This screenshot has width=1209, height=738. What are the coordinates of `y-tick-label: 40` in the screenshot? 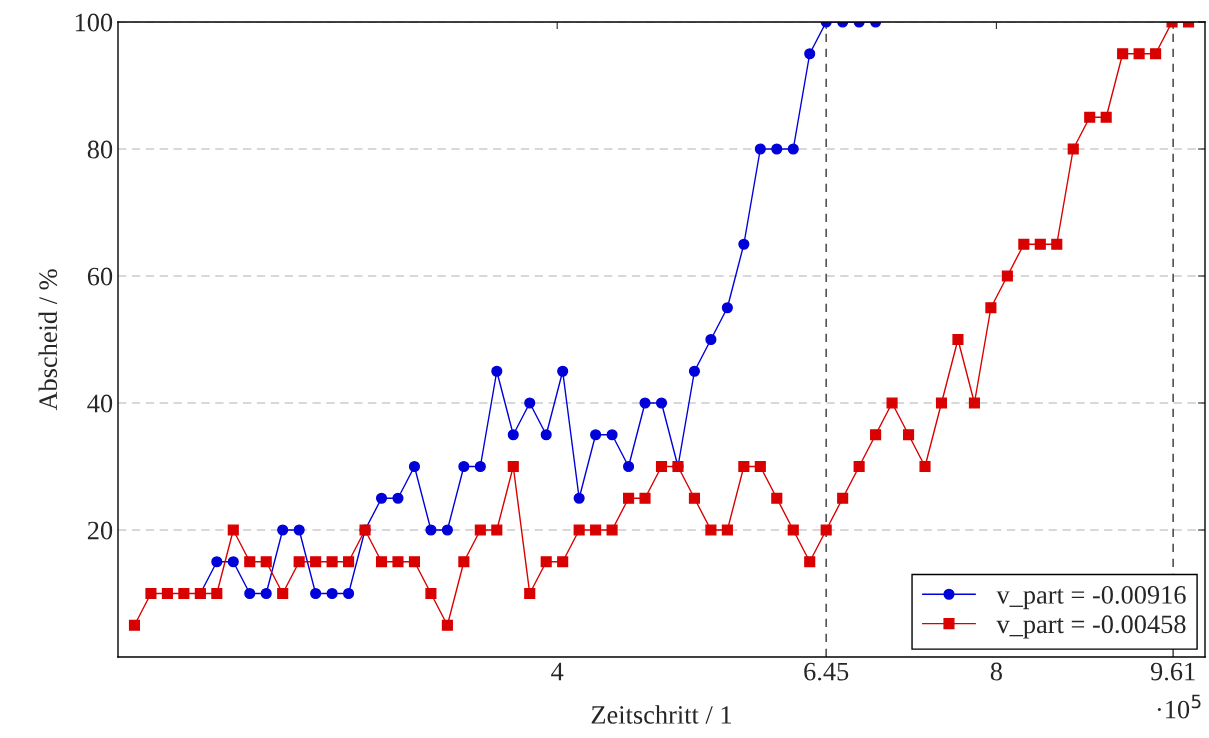 It's located at (100, 403).